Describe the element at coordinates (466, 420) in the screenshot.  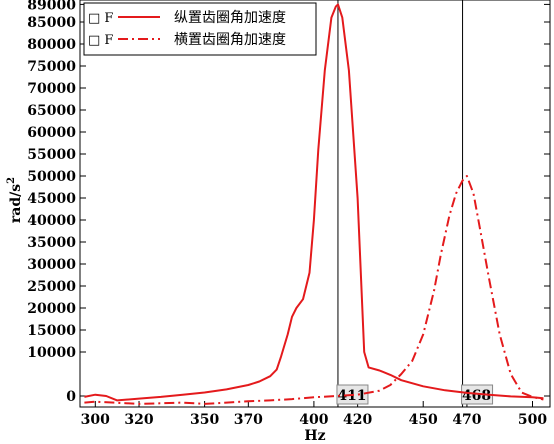
I see `x-tick-label: 470` at that location.